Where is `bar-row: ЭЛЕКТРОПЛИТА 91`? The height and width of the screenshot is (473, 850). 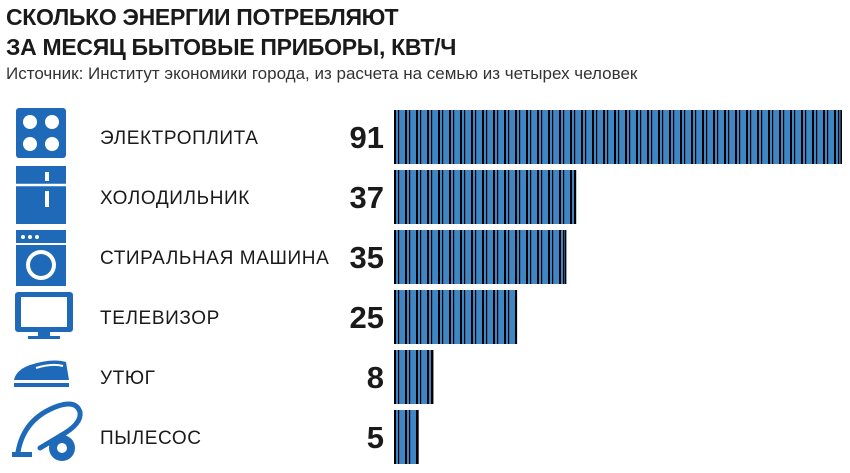 bar-row: ЭЛЕКТРОПЛИТА 91 is located at coordinates (429, 136).